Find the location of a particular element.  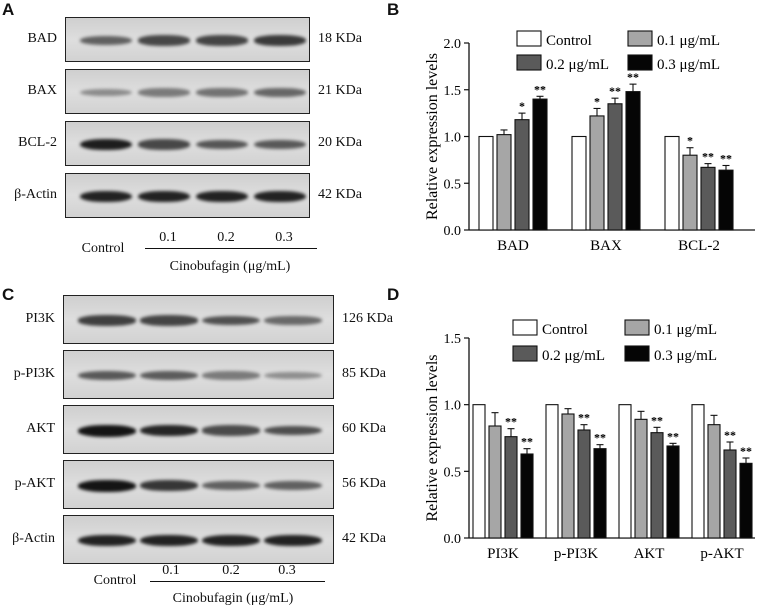

chart-d-category-label: AKT is located at coordinates (649, 554).